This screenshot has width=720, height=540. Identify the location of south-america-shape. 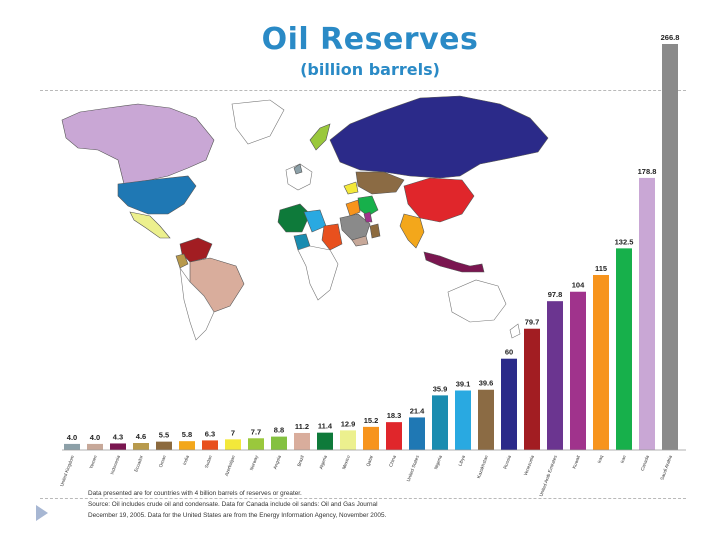
(197, 304).